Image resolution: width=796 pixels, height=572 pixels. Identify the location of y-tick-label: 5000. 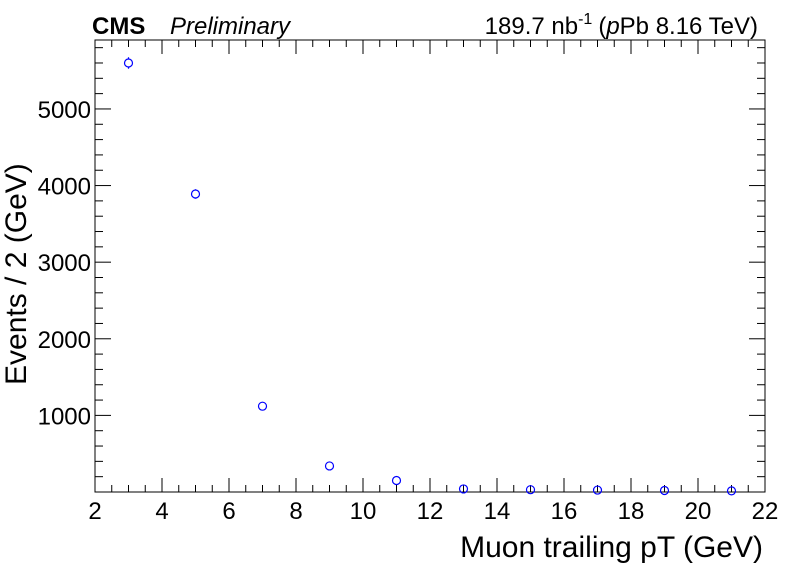
(64, 110).